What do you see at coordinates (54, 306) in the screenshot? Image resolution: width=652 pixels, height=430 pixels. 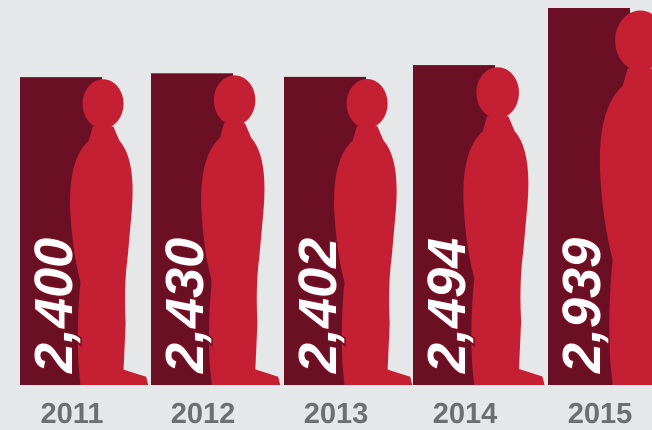 I see `value-label: 2,400` at bounding box center [54, 306].